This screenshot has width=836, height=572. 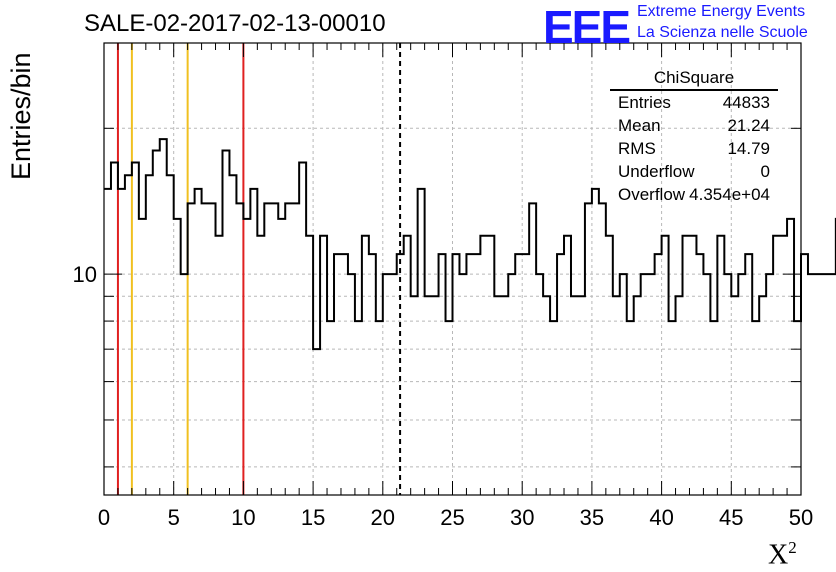 I want to click on stats-key: Underflow, so click(x=656, y=171).